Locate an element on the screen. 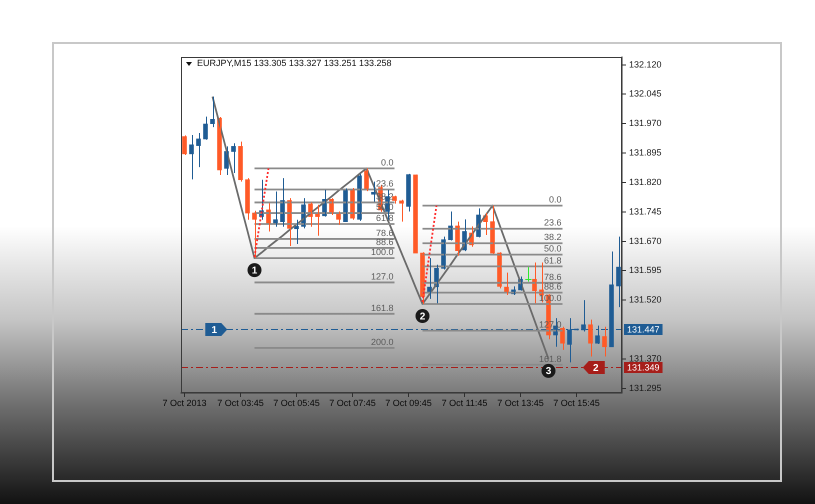  x-tick-label: 7 Oct 11:45 is located at coordinates (465, 403).